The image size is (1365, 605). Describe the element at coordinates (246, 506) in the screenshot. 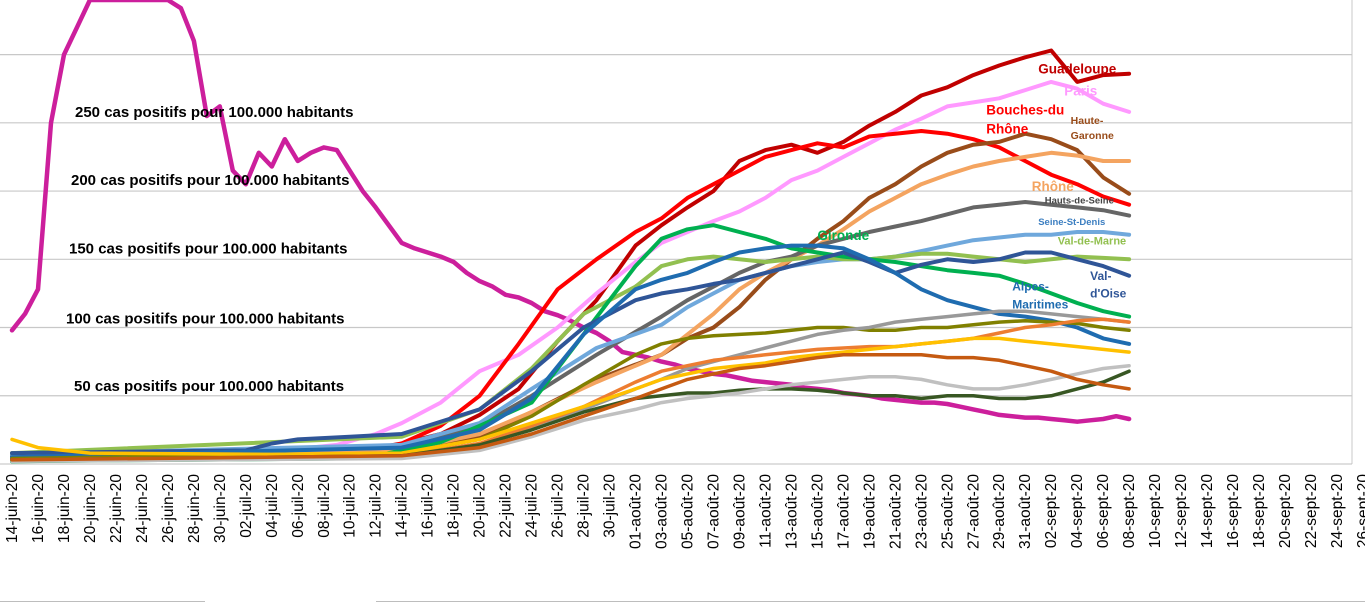

I see `x-tick-label: 02-juil-20` at that location.